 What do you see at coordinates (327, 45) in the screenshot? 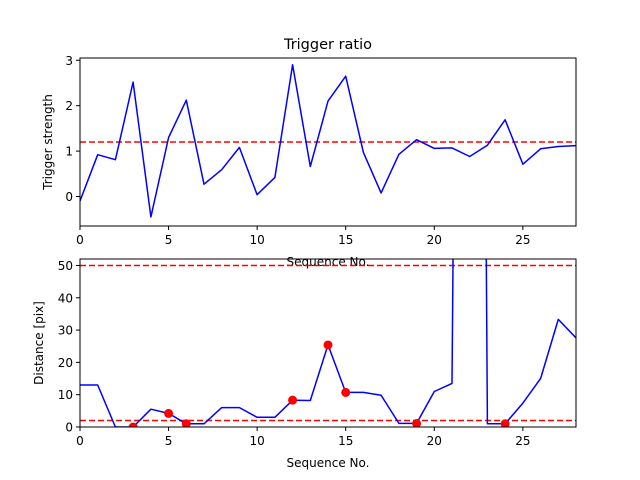
I see `chart-title: Trigger ratio` at bounding box center [327, 45].